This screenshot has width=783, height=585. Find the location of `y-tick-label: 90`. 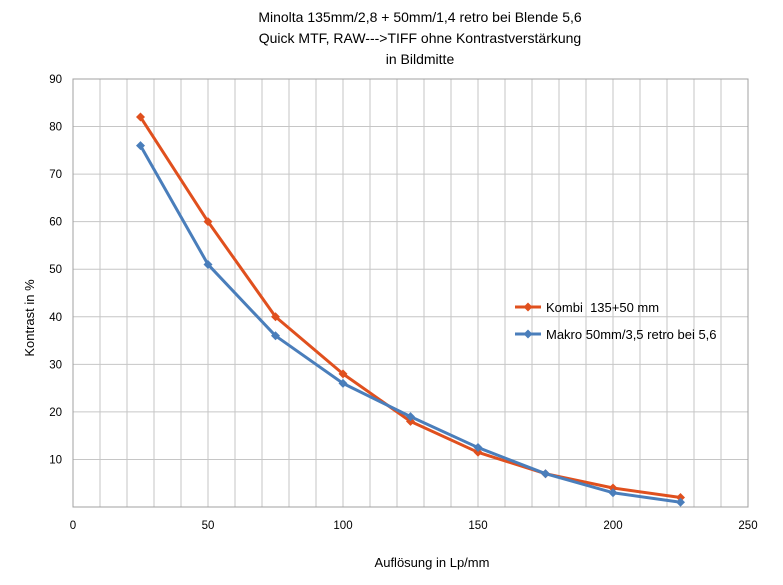

y-tick-label: 90 is located at coordinates (55, 80).